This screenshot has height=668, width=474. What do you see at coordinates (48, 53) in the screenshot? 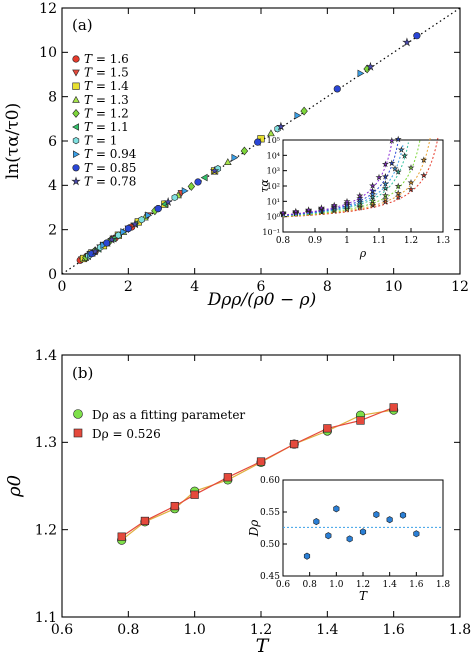
I see `panel-a-y-tick-label: 10` at bounding box center [48, 53].